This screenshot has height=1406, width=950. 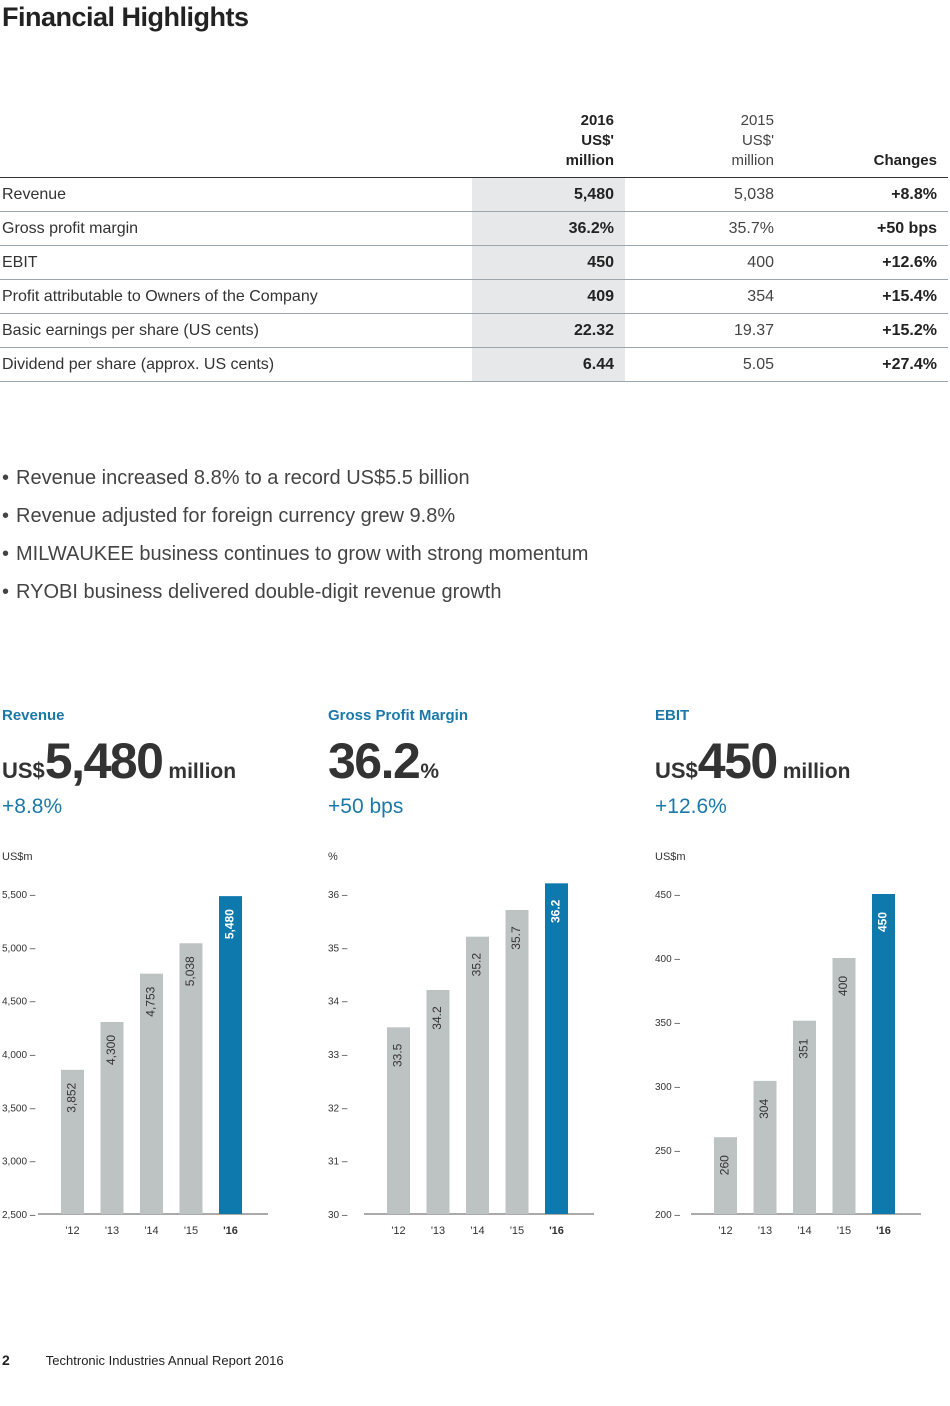 I want to click on table-row: EBIT 450 400 +12.6%, so click(x=474, y=263).